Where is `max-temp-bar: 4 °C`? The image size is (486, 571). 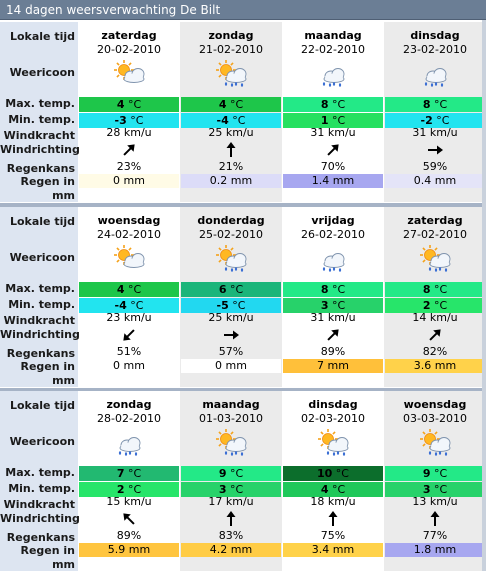 max-temp-bar: 4 °C is located at coordinates (231, 104).